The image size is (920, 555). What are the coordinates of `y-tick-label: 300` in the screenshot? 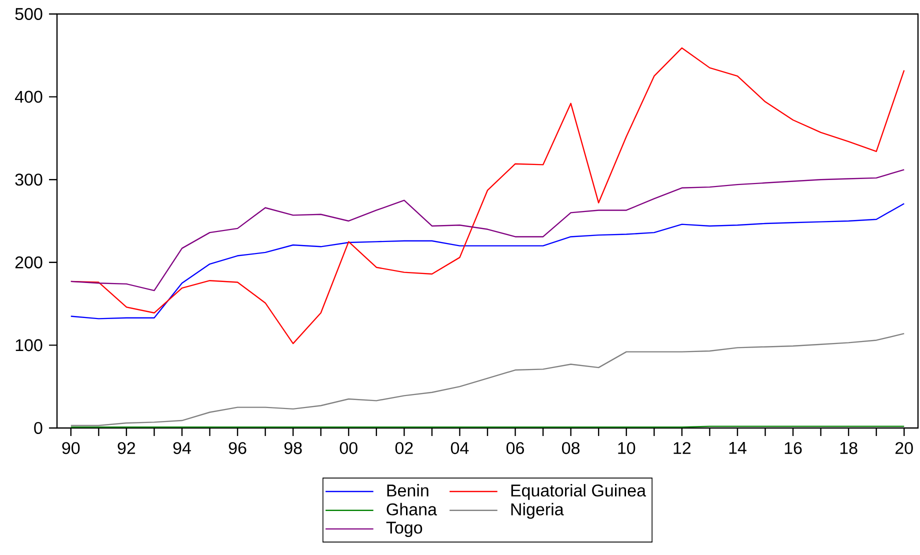 It's located at (28, 180).